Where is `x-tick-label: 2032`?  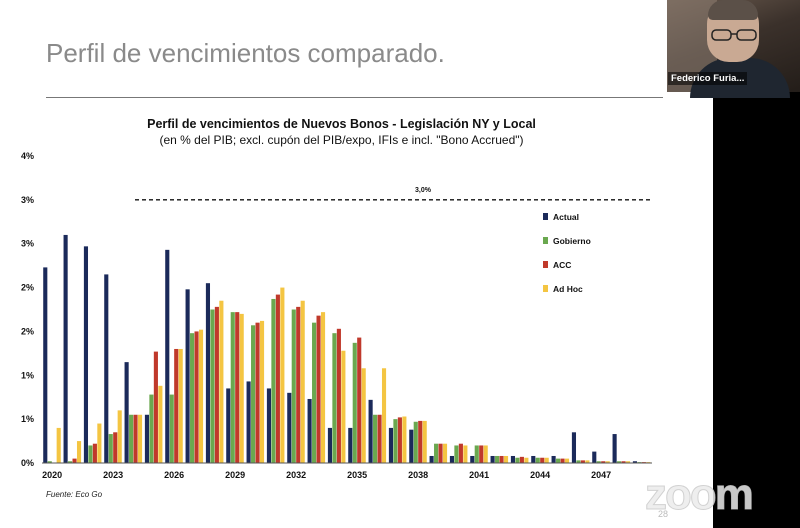 x-tick-label: 2032 is located at coordinates (296, 475).